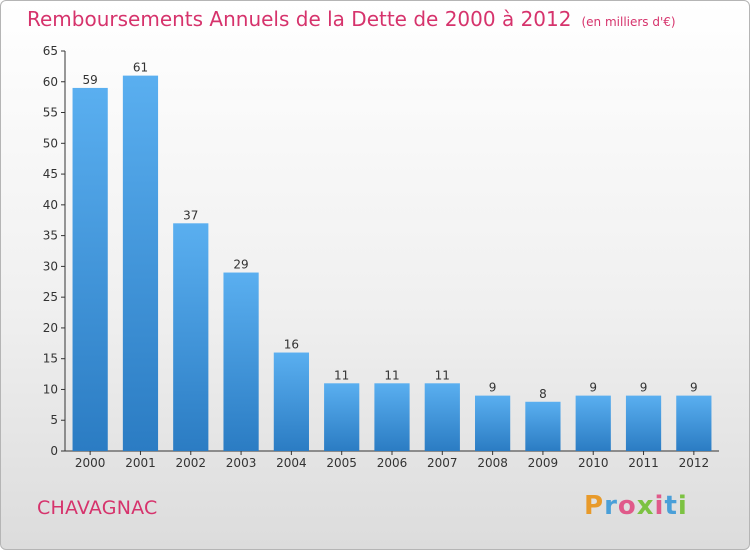  Describe the element at coordinates (90, 269) in the screenshot. I see `bar-2000` at that location.